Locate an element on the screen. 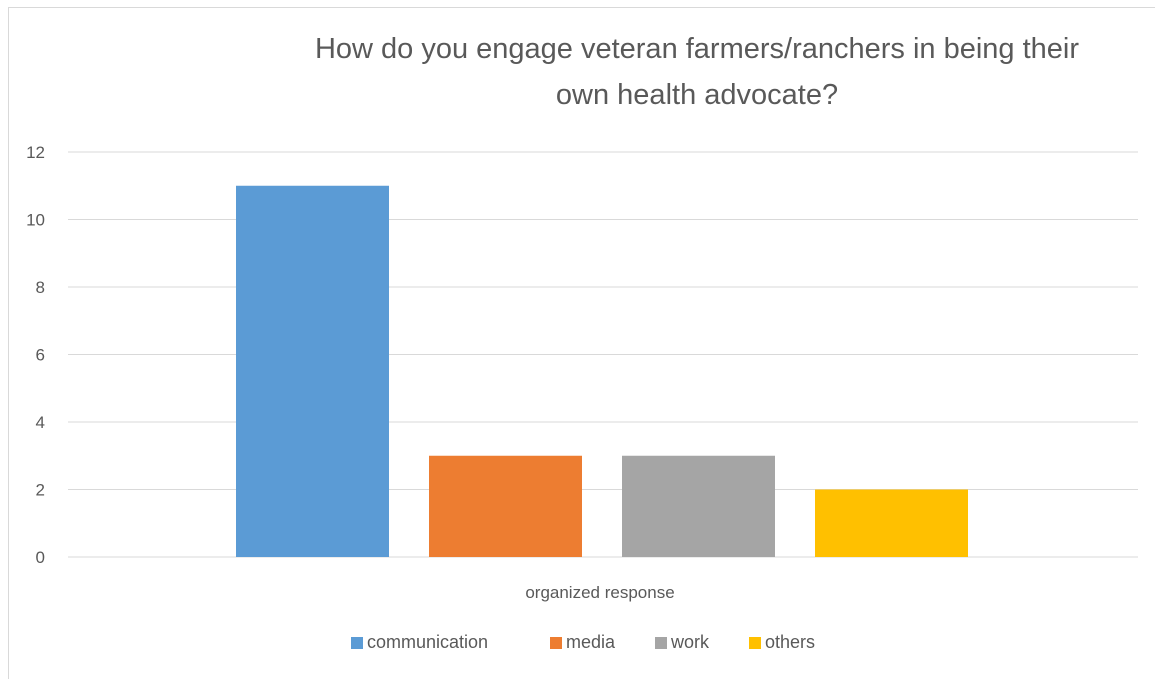  bar-others is located at coordinates (891, 523).